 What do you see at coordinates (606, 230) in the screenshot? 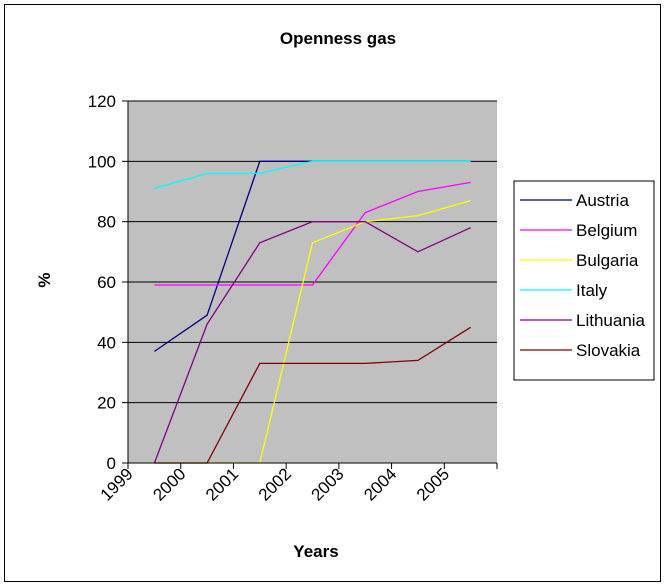
I see `legend-label: Belgium` at bounding box center [606, 230].